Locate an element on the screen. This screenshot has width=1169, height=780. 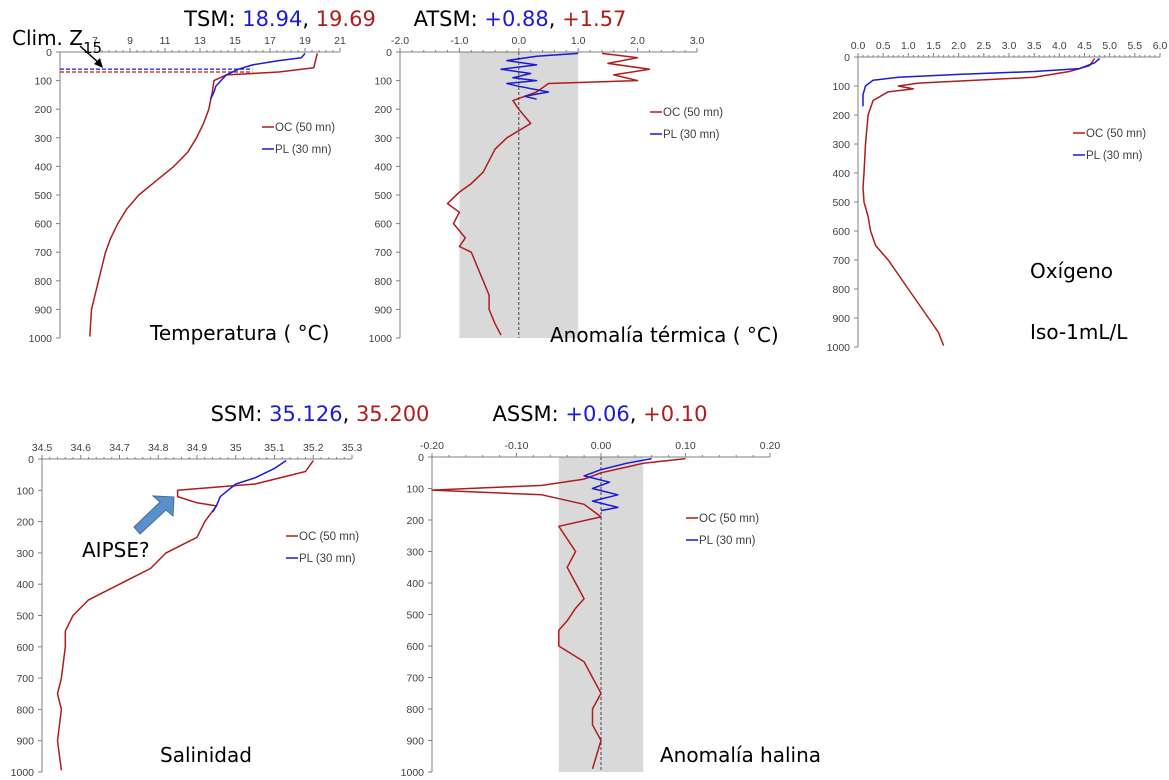
panel-label: Salinidad is located at coordinates (206, 755).